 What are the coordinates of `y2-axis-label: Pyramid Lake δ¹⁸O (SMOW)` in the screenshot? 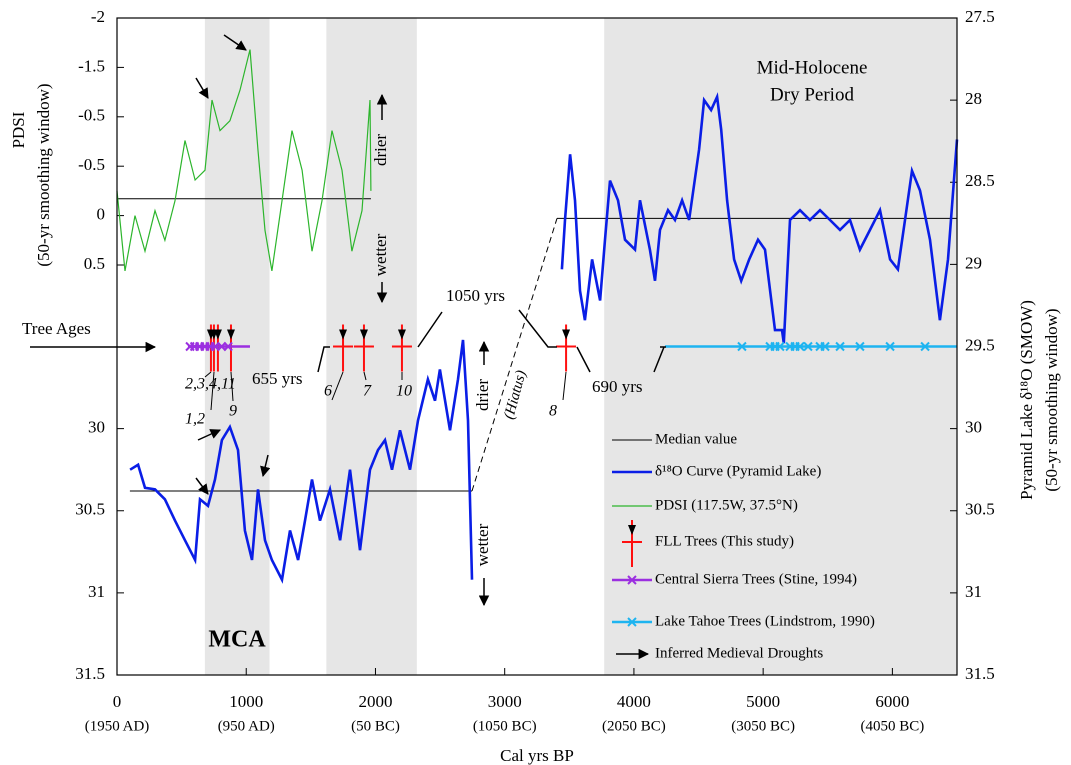 It's located at (1026, 400).